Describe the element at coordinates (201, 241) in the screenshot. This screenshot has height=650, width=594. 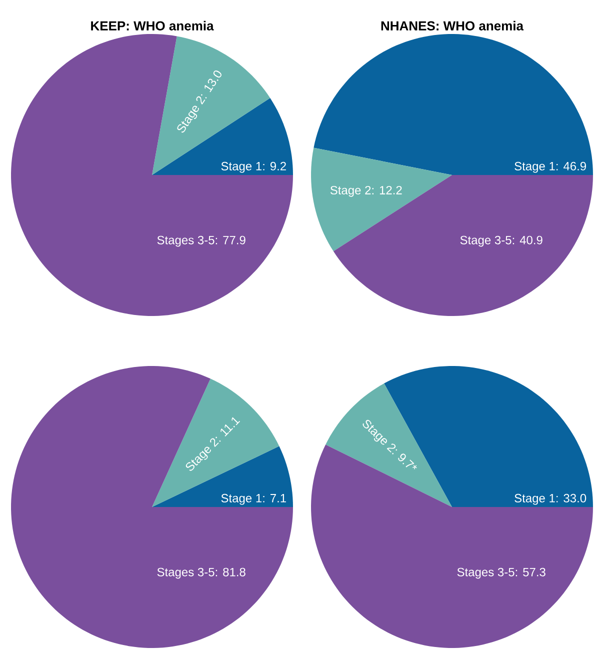
I see `slice-label: Stages 3-5: 77.9` at that location.